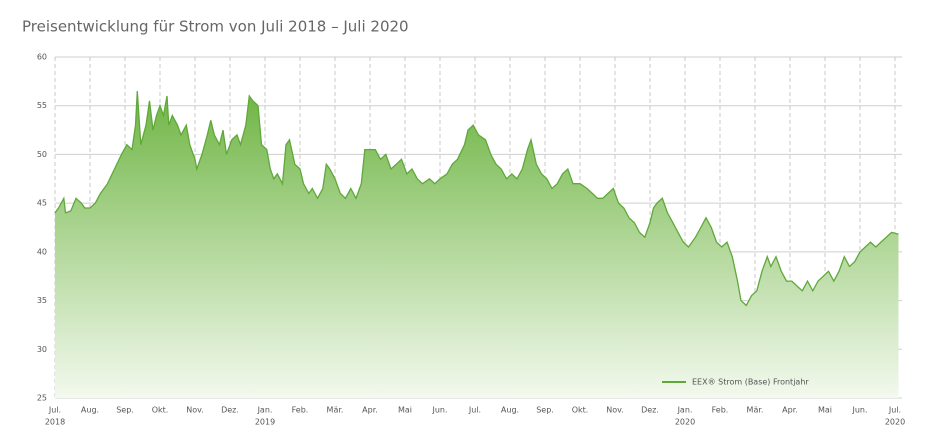 The width and height of the screenshot is (930, 439). What do you see at coordinates (42, 349) in the screenshot?
I see `y-tick-label: 30` at bounding box center [42, 349].